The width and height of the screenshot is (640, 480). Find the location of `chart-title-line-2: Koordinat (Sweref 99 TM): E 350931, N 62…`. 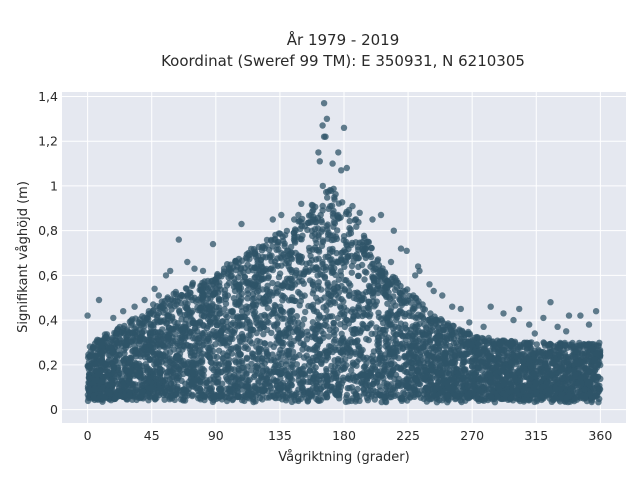

chart-title-line-2: Koordinat (Sweref 99 TM): E 350931, N 62… is located at coordinates (343, 61).